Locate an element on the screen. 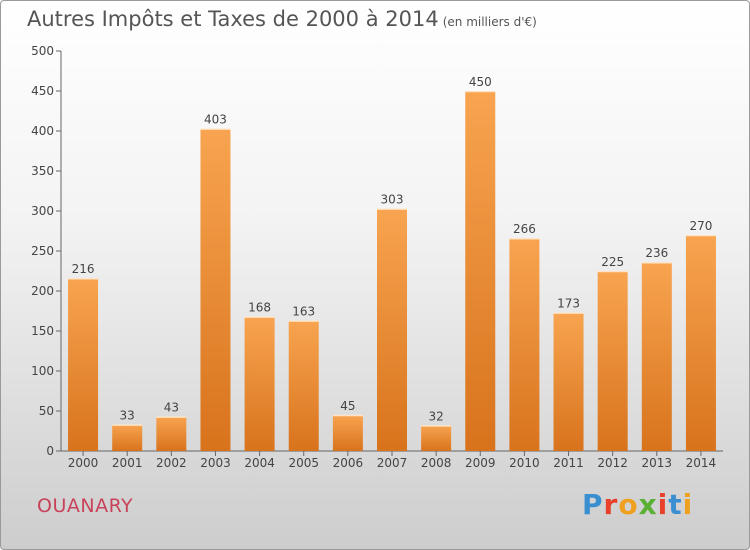 Image resolution: width=750 pixels, height=550 pixels. logo-letter: o is located at coordinates (628, 504).